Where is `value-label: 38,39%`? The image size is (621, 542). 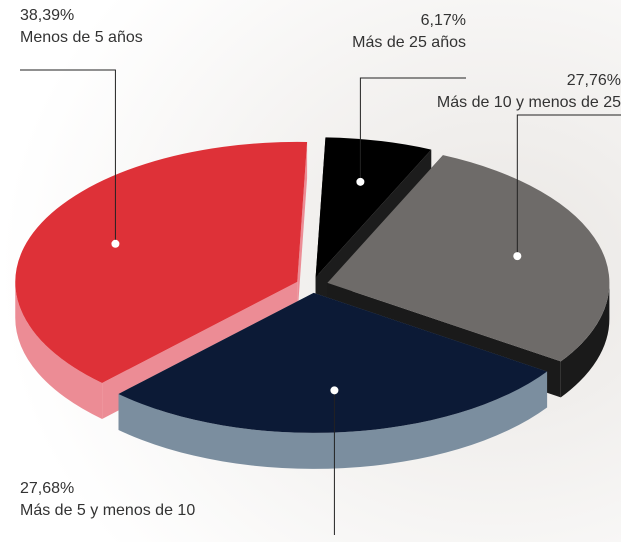
value-label: 38,39% is located at coordinates (47, 15).